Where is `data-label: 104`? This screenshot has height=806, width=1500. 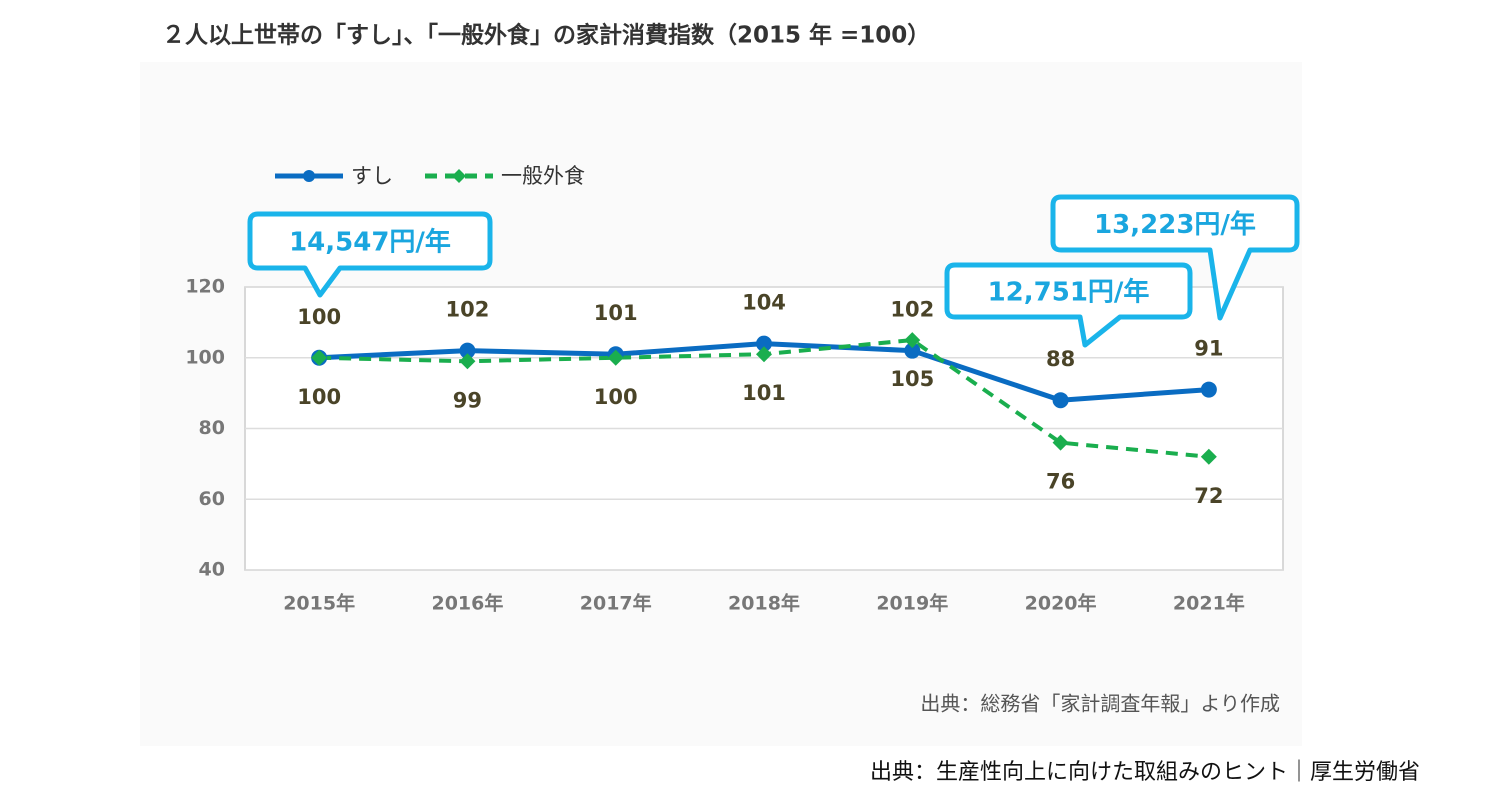
data-label: 104 is located at coordinates (764, 303).